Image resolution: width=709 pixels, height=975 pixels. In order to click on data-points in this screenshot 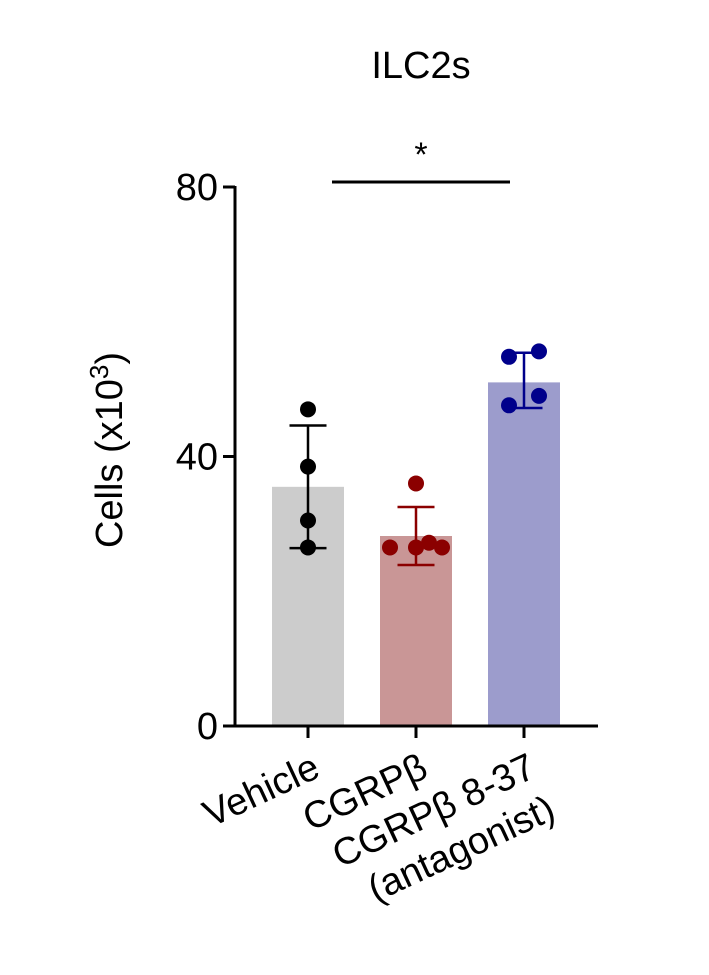, I will do `click(423, 449)`.